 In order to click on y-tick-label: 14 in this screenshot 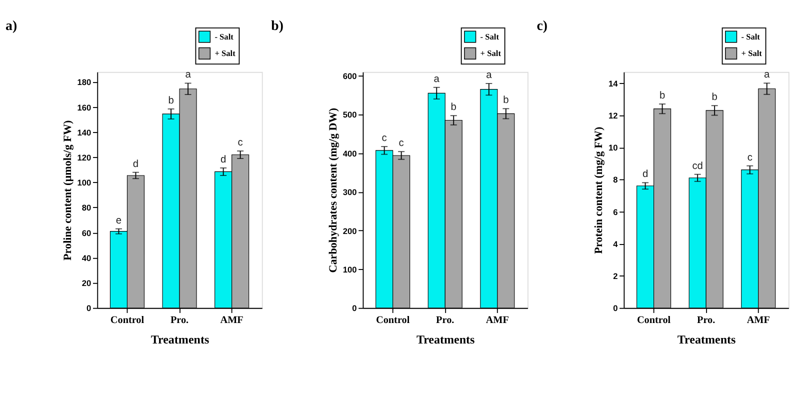, I will do `click(613, 83)`.